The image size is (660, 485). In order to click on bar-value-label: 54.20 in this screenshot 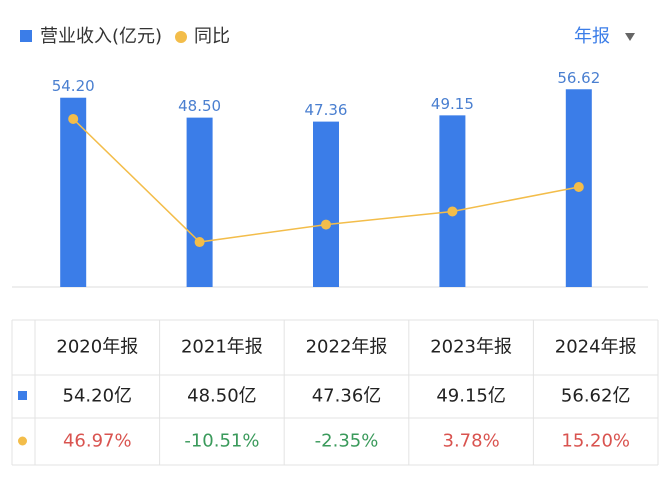, I will do `click(73, 86)`.